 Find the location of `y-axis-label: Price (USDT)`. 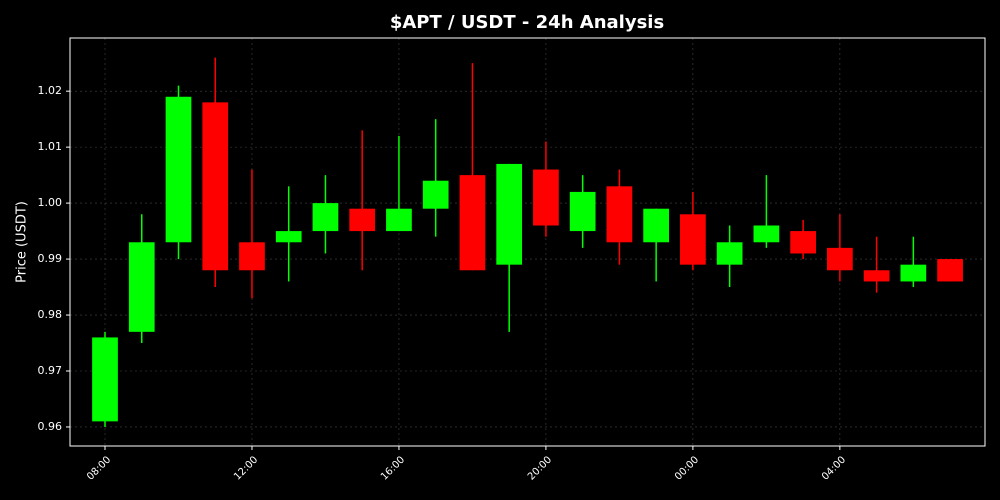

y-axis-label: Price (USDT) is located at coordinates (22, 242).